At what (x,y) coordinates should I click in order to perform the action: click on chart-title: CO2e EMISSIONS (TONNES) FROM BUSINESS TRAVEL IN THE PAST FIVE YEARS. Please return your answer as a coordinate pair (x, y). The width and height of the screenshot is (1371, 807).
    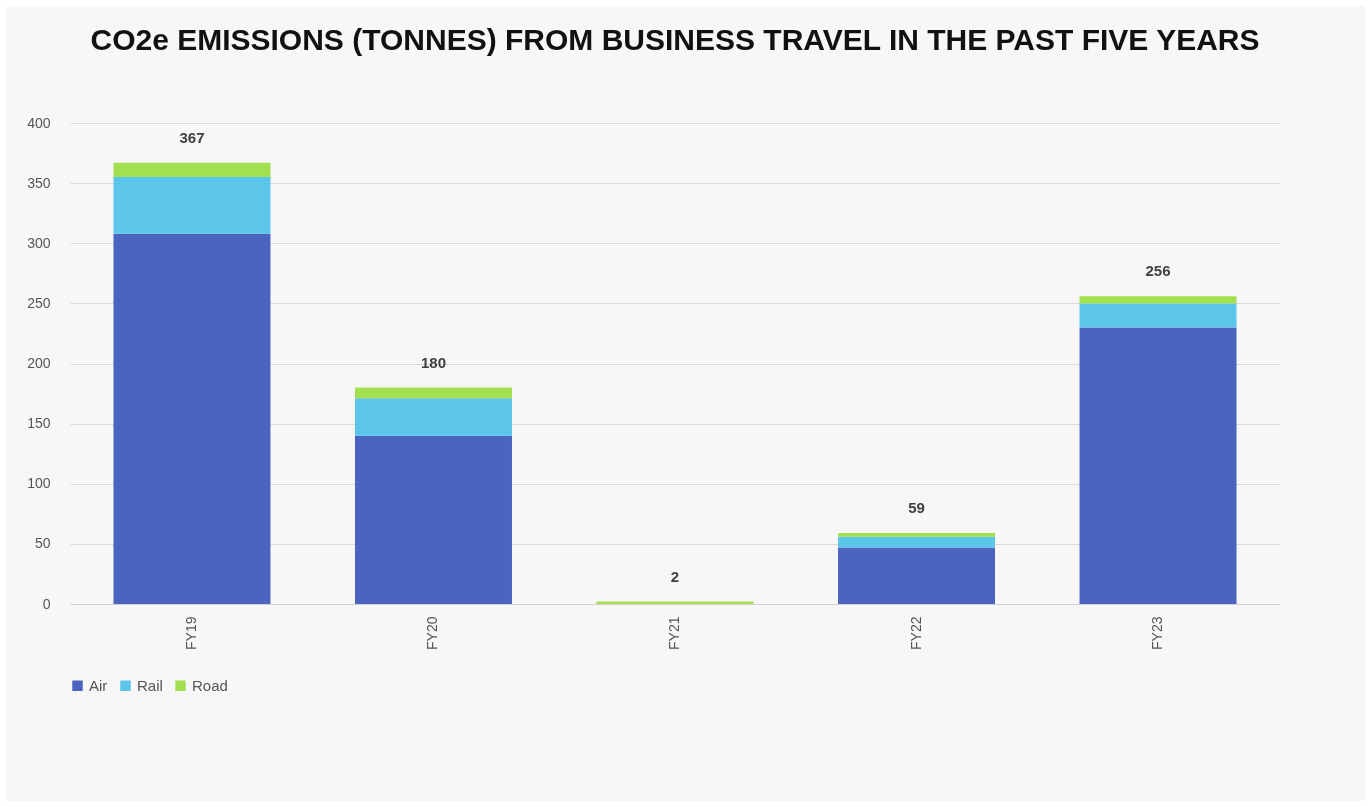
    Looking at the image, I should click on (675, 39).